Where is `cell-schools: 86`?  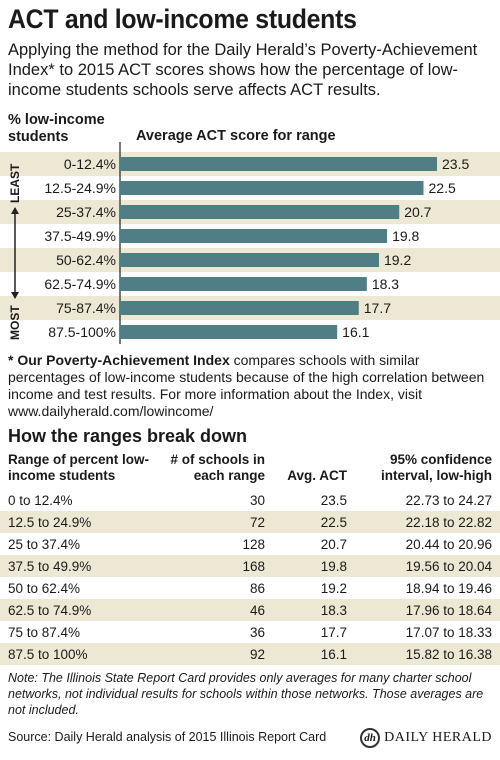
cell-schools: 86 is located at coordinates (257, 588).